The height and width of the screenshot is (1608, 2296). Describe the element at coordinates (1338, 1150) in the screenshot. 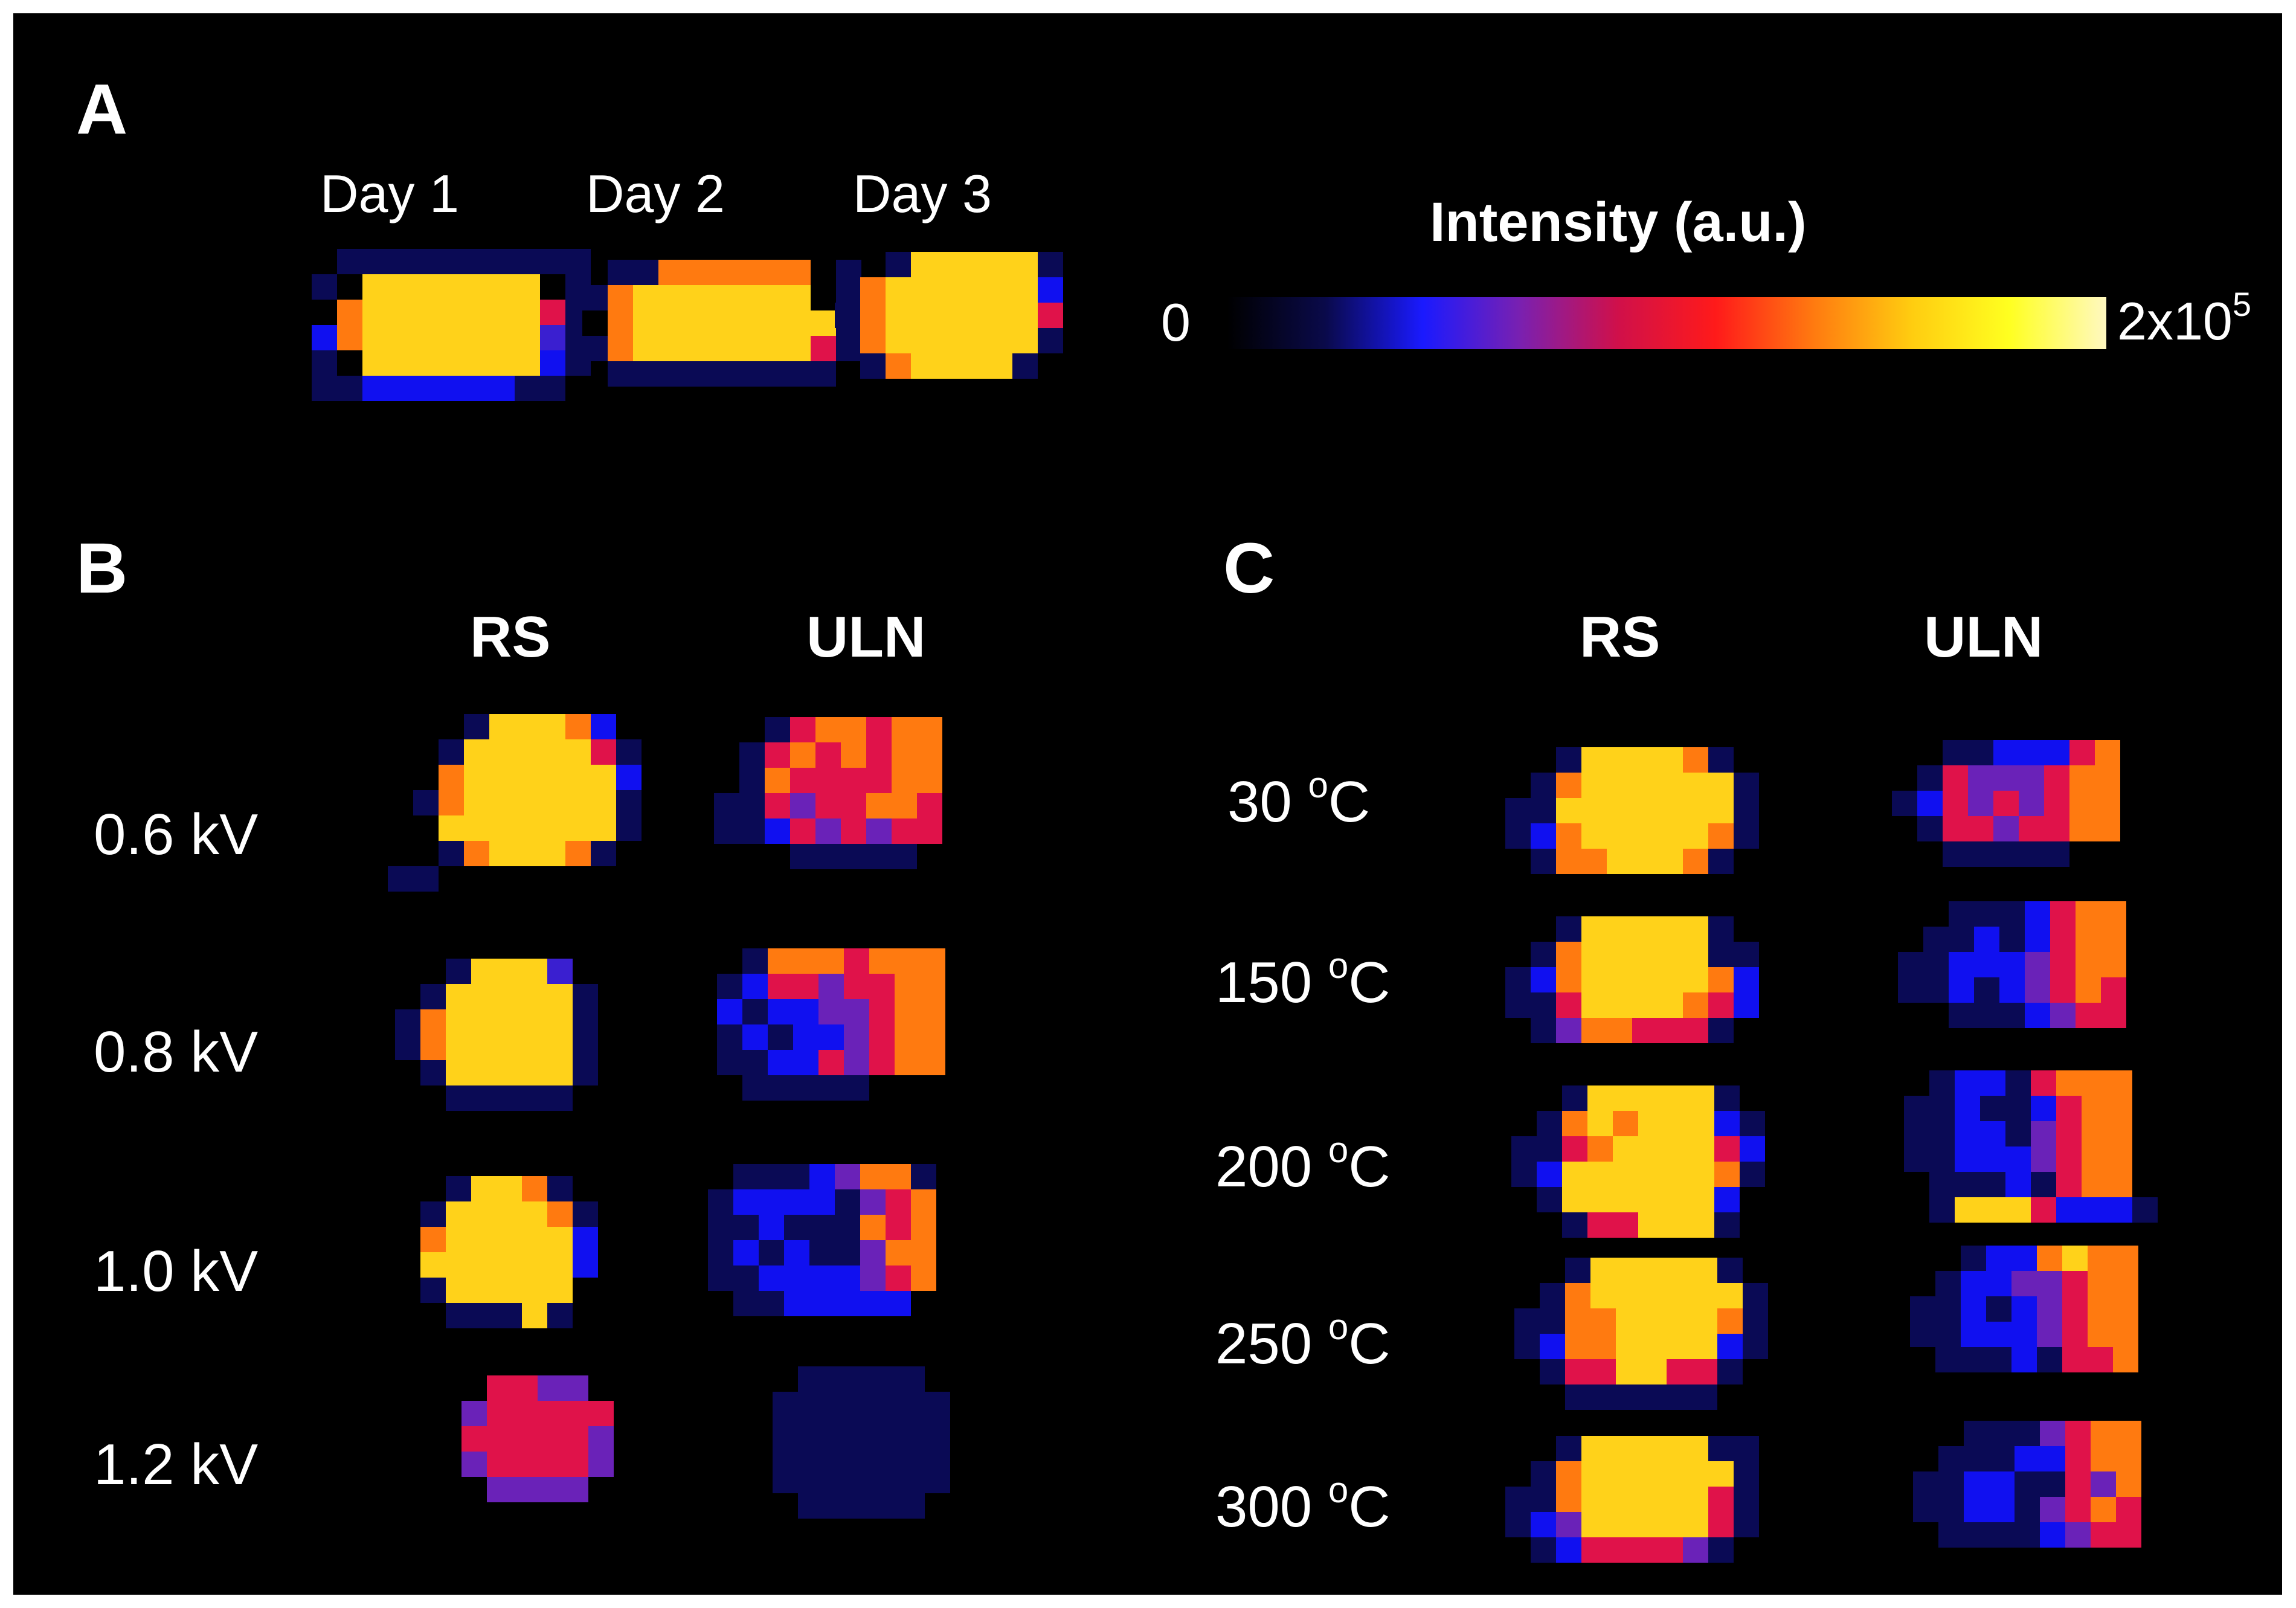

I see `panel-c-row-3-sup: o` at that location.